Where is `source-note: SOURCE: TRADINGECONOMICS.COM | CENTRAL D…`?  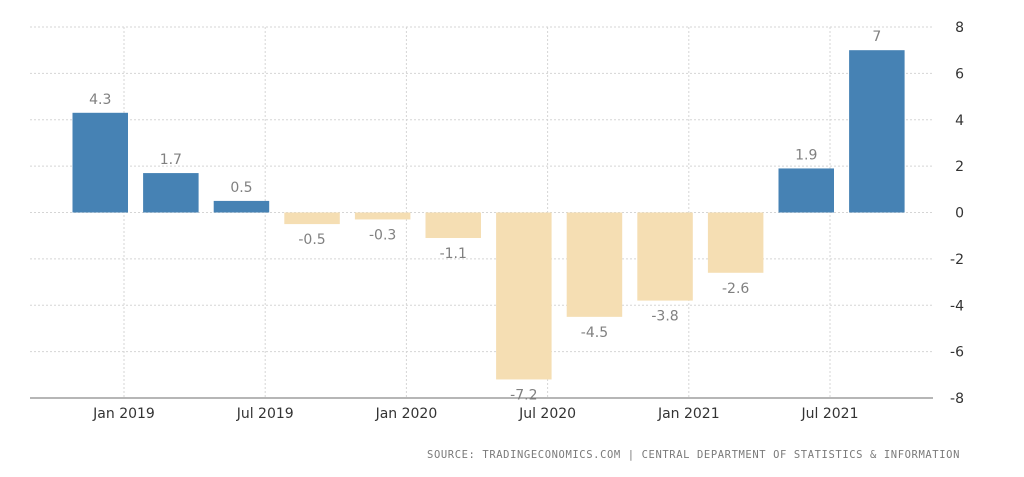
source-note: SOURCE: TRADINGECONOMICS.COM | CENTRAL D… is located at coordinates (693, 455).